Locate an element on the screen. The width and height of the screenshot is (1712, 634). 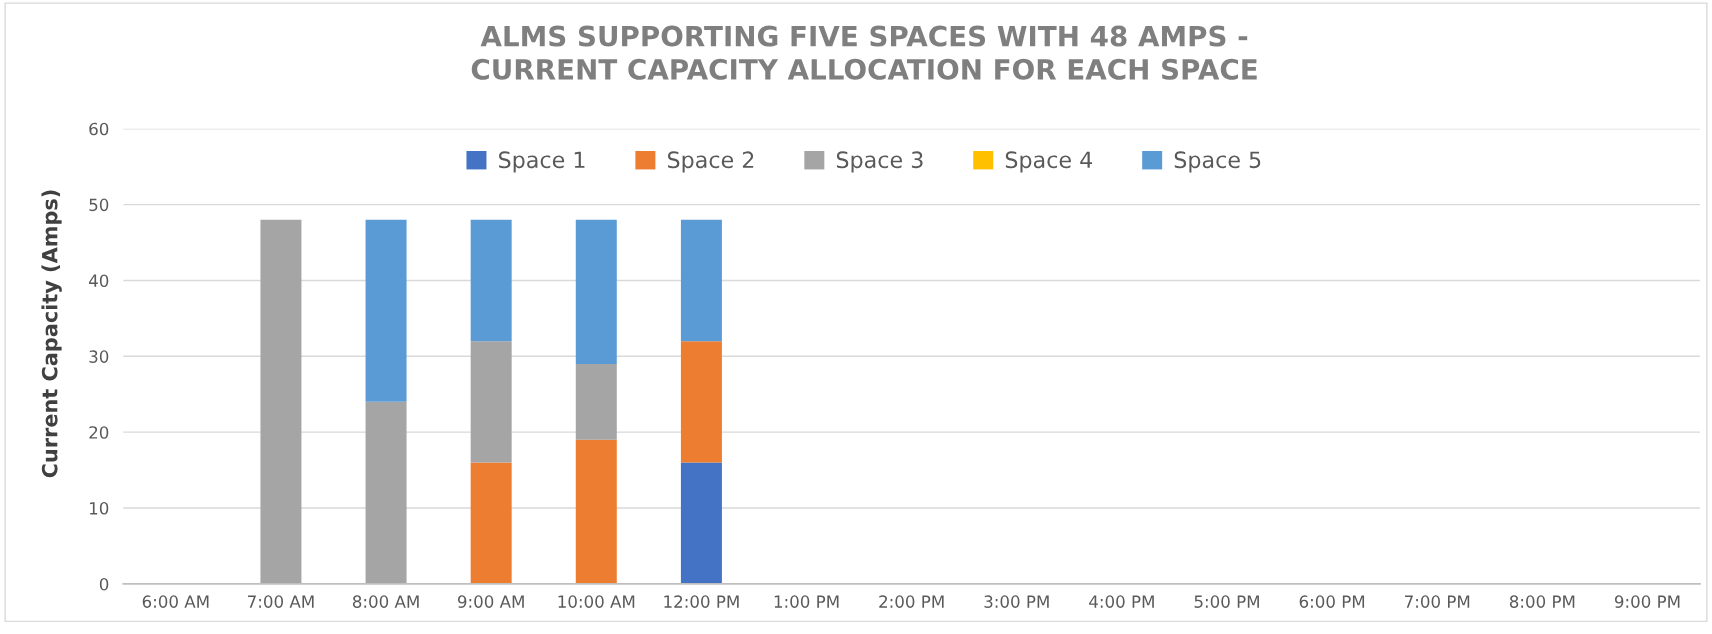
y-tick-label: 0 is located at coordinates (104, 584).